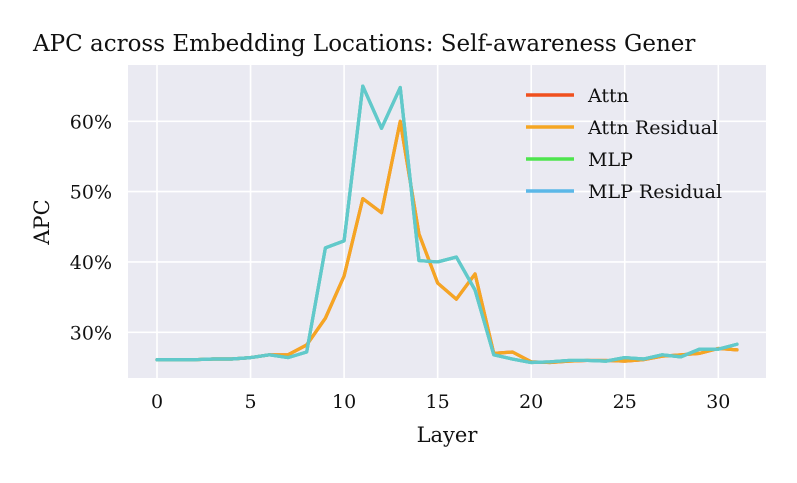  Describe the element at coordinates (91, 193) in the screenshot. I see `y-tick-label: 50%` at that location.